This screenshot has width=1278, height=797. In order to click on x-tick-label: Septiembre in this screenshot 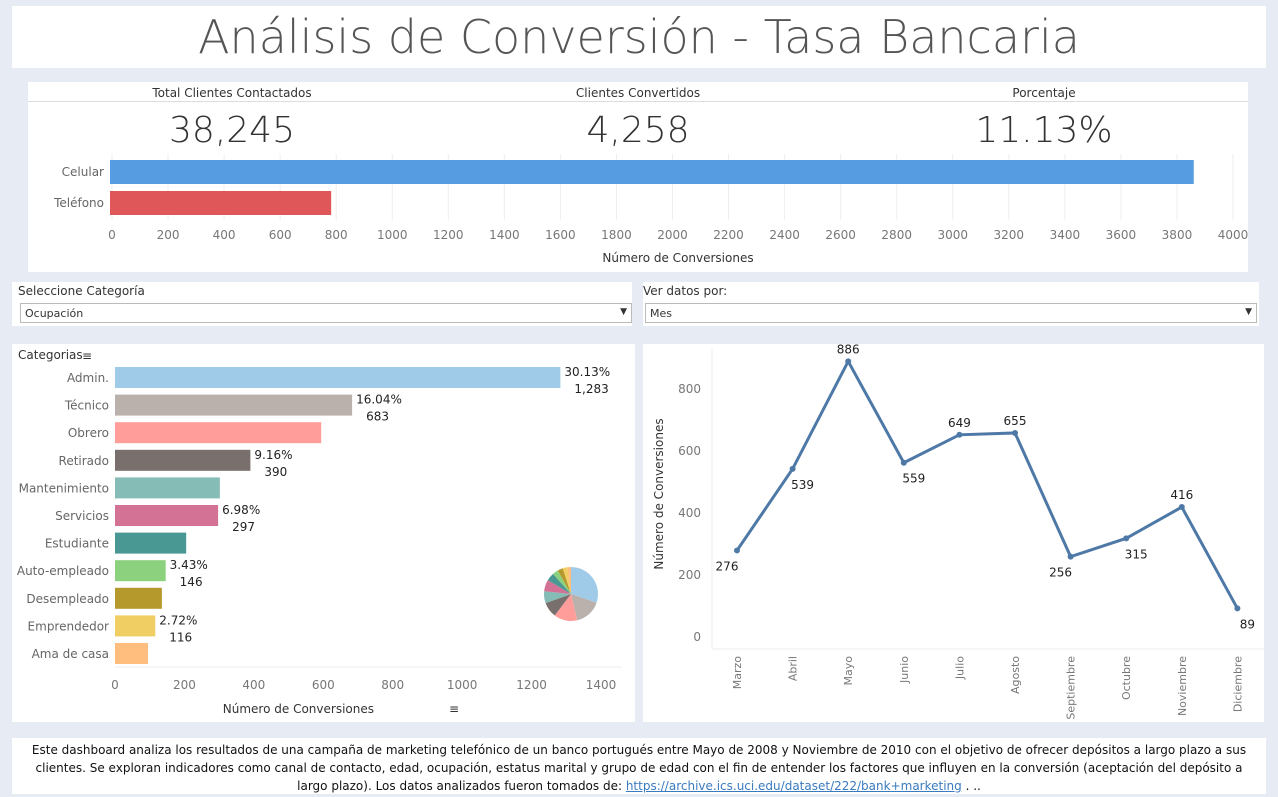, I will do `click(1071, 688)`.